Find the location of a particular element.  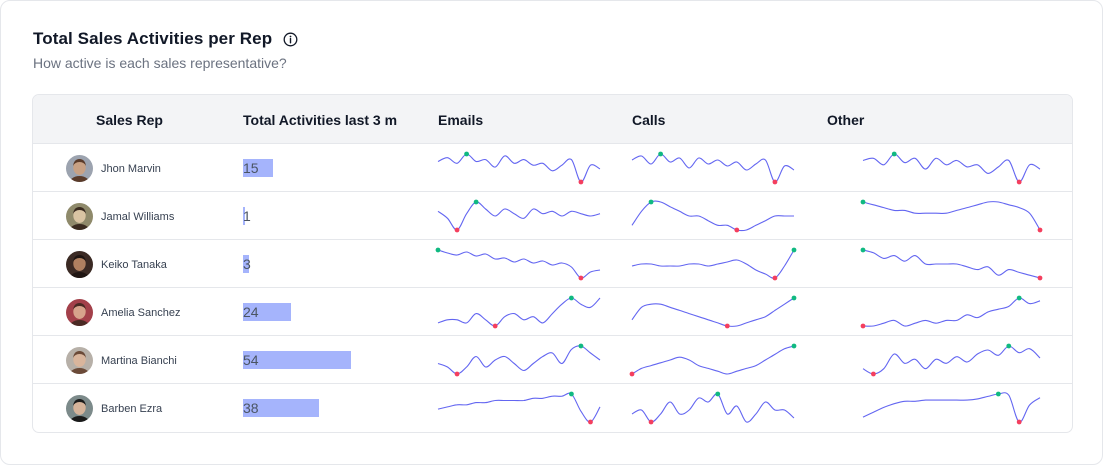

table-row: Barben Ezra 38 is located at coordinates (552, 407).